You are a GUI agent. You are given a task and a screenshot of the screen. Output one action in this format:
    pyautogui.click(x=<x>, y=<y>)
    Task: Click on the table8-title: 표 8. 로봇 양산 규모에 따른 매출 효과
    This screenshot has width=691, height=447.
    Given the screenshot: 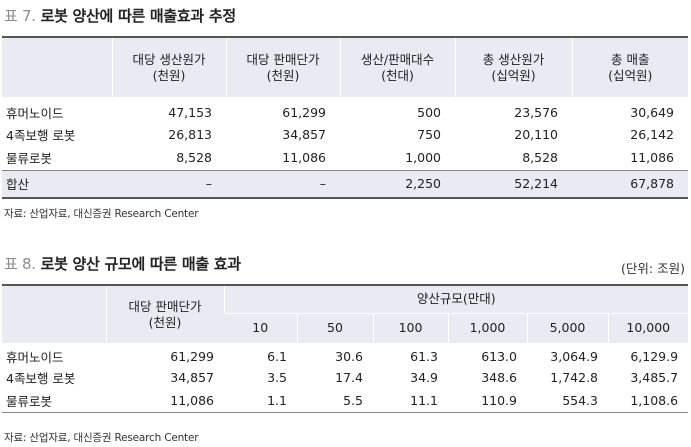 What is the action you would take?
    pyautogui.click(x=122, y=263)
    